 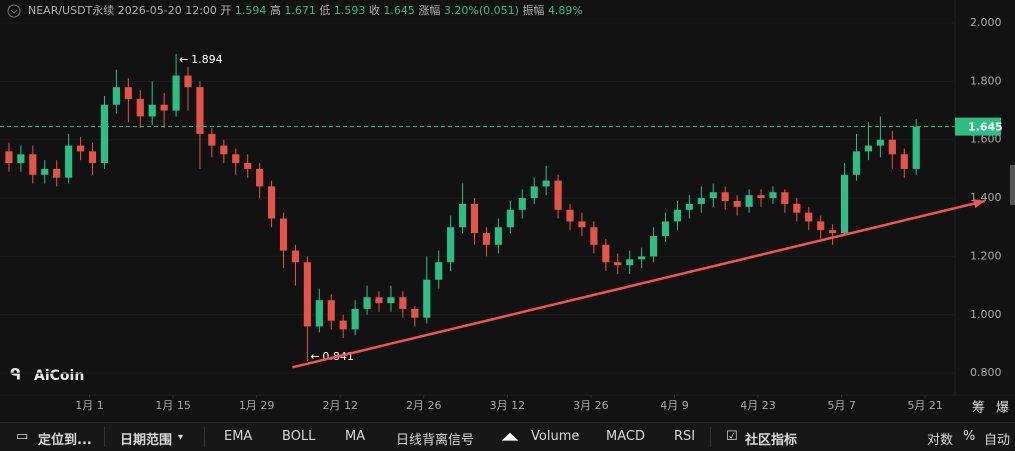 I want to click on indicator-button: RSI, so click(x=685, y=436).